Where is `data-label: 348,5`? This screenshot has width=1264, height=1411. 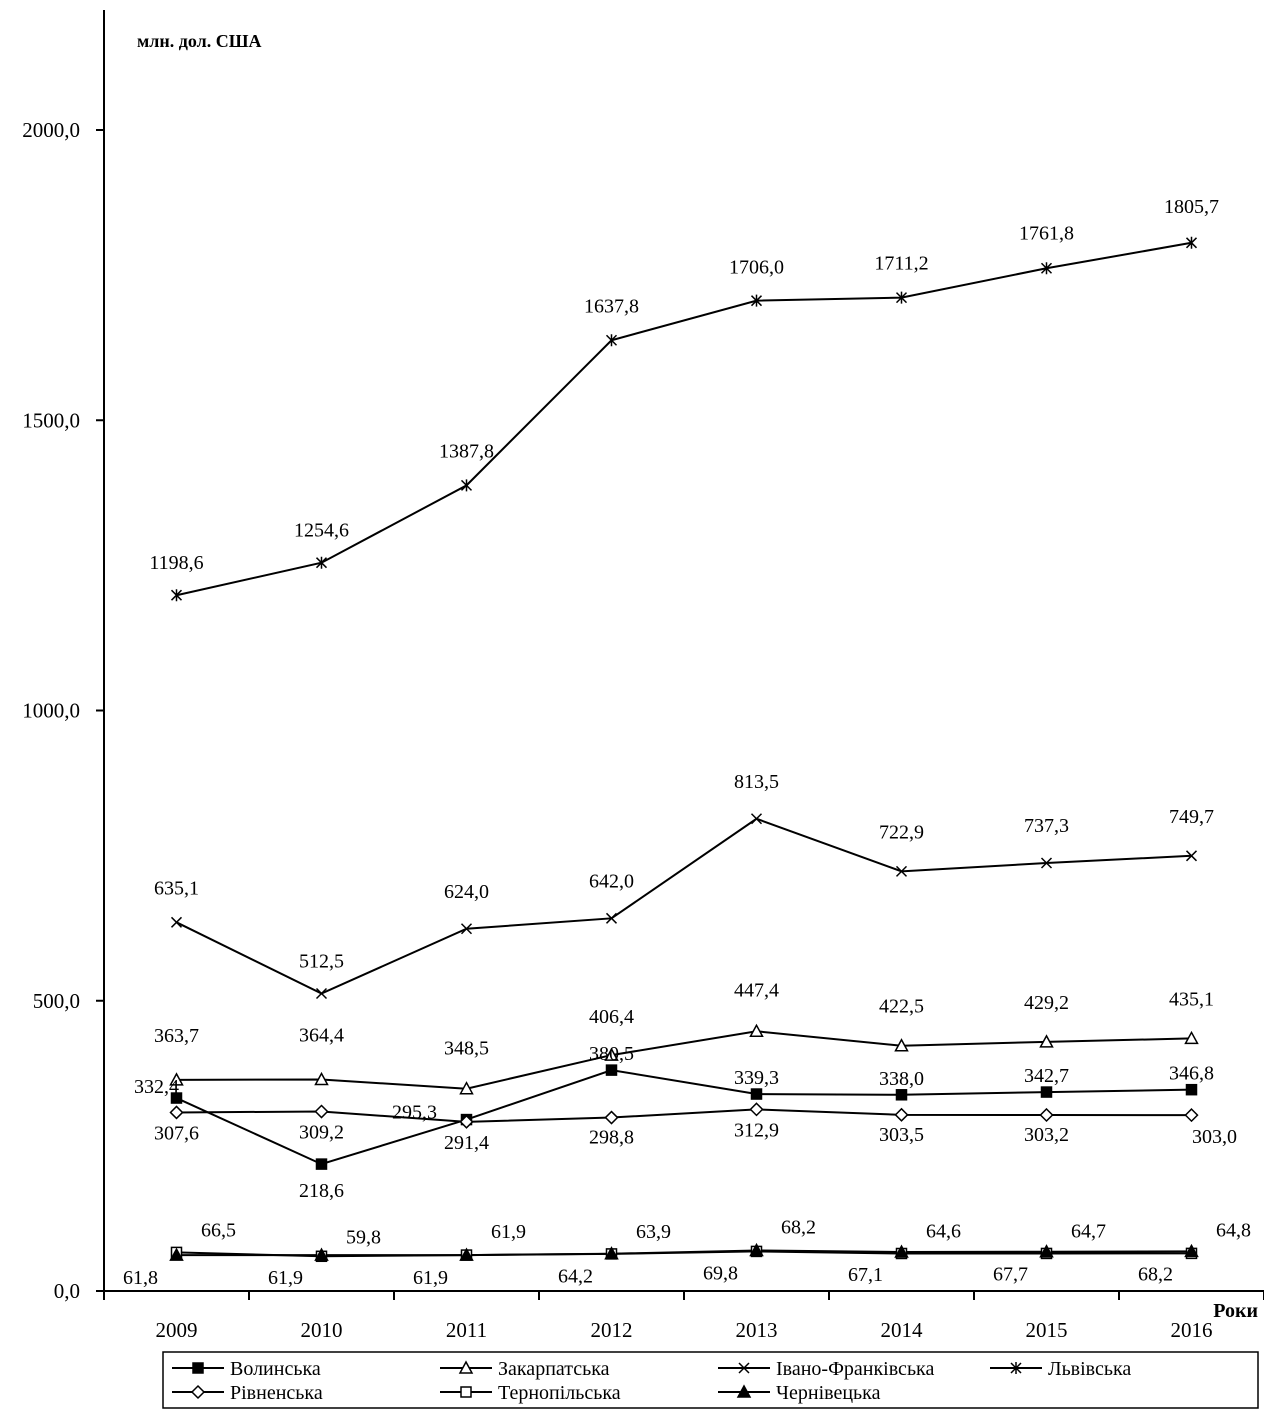
data-label: 348,5 is located at coordinates (466, 1049).